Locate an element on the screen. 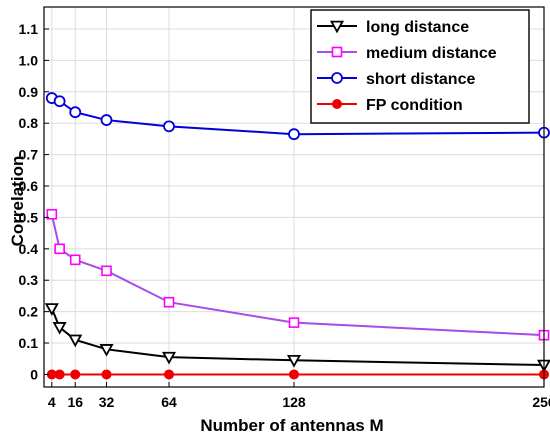 This screenshot has width=550, height=441. y-tick-label: 0.1 is located at coordinates (29, 343).